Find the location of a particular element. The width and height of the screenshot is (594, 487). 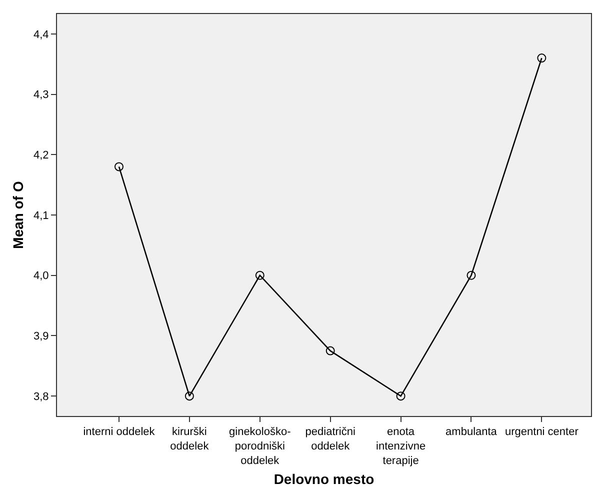

y-tick-label: 4,1 is located at coordinates (41, 216).